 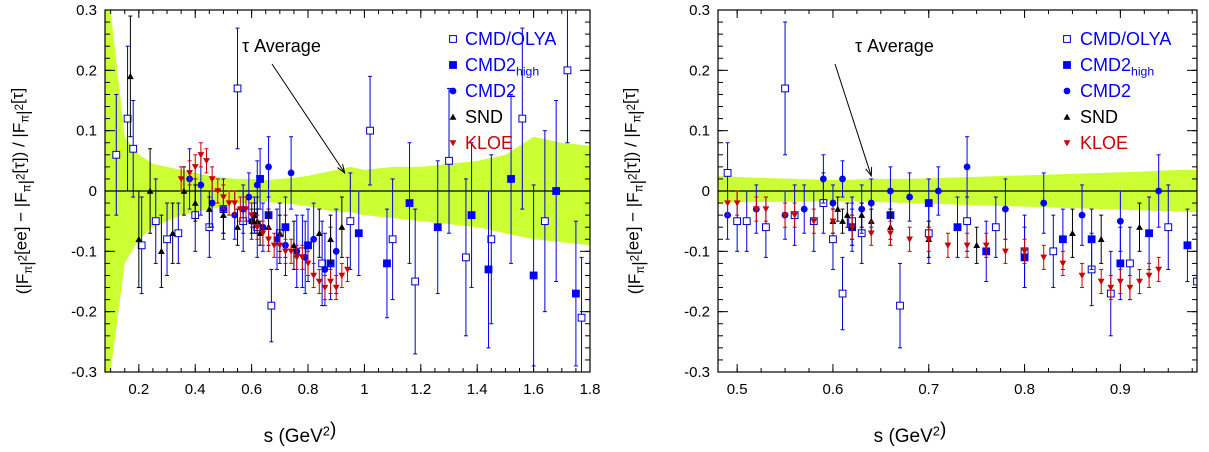 What do you see at coordinates (533, 389) in the screenshot?
I see `x-tick-label: 1.6` at bounding box center [533, 389].